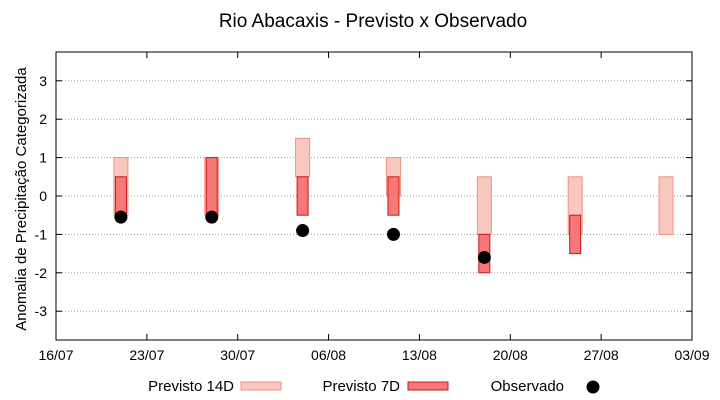 The width and height of the screenshot is (720, 400). Describe the element at coordinates (191, 386) in the screenshot. I see `legend-label: Previsto 14D` at that location.